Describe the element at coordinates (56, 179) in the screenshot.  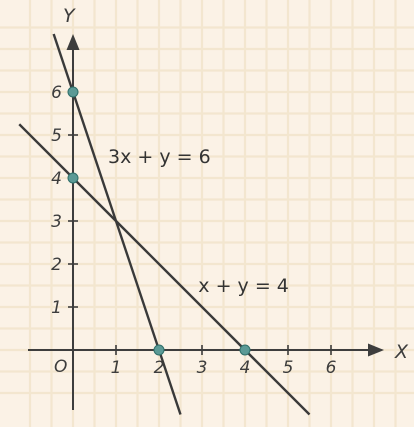
I see `y-tick-label: 4` at that location.